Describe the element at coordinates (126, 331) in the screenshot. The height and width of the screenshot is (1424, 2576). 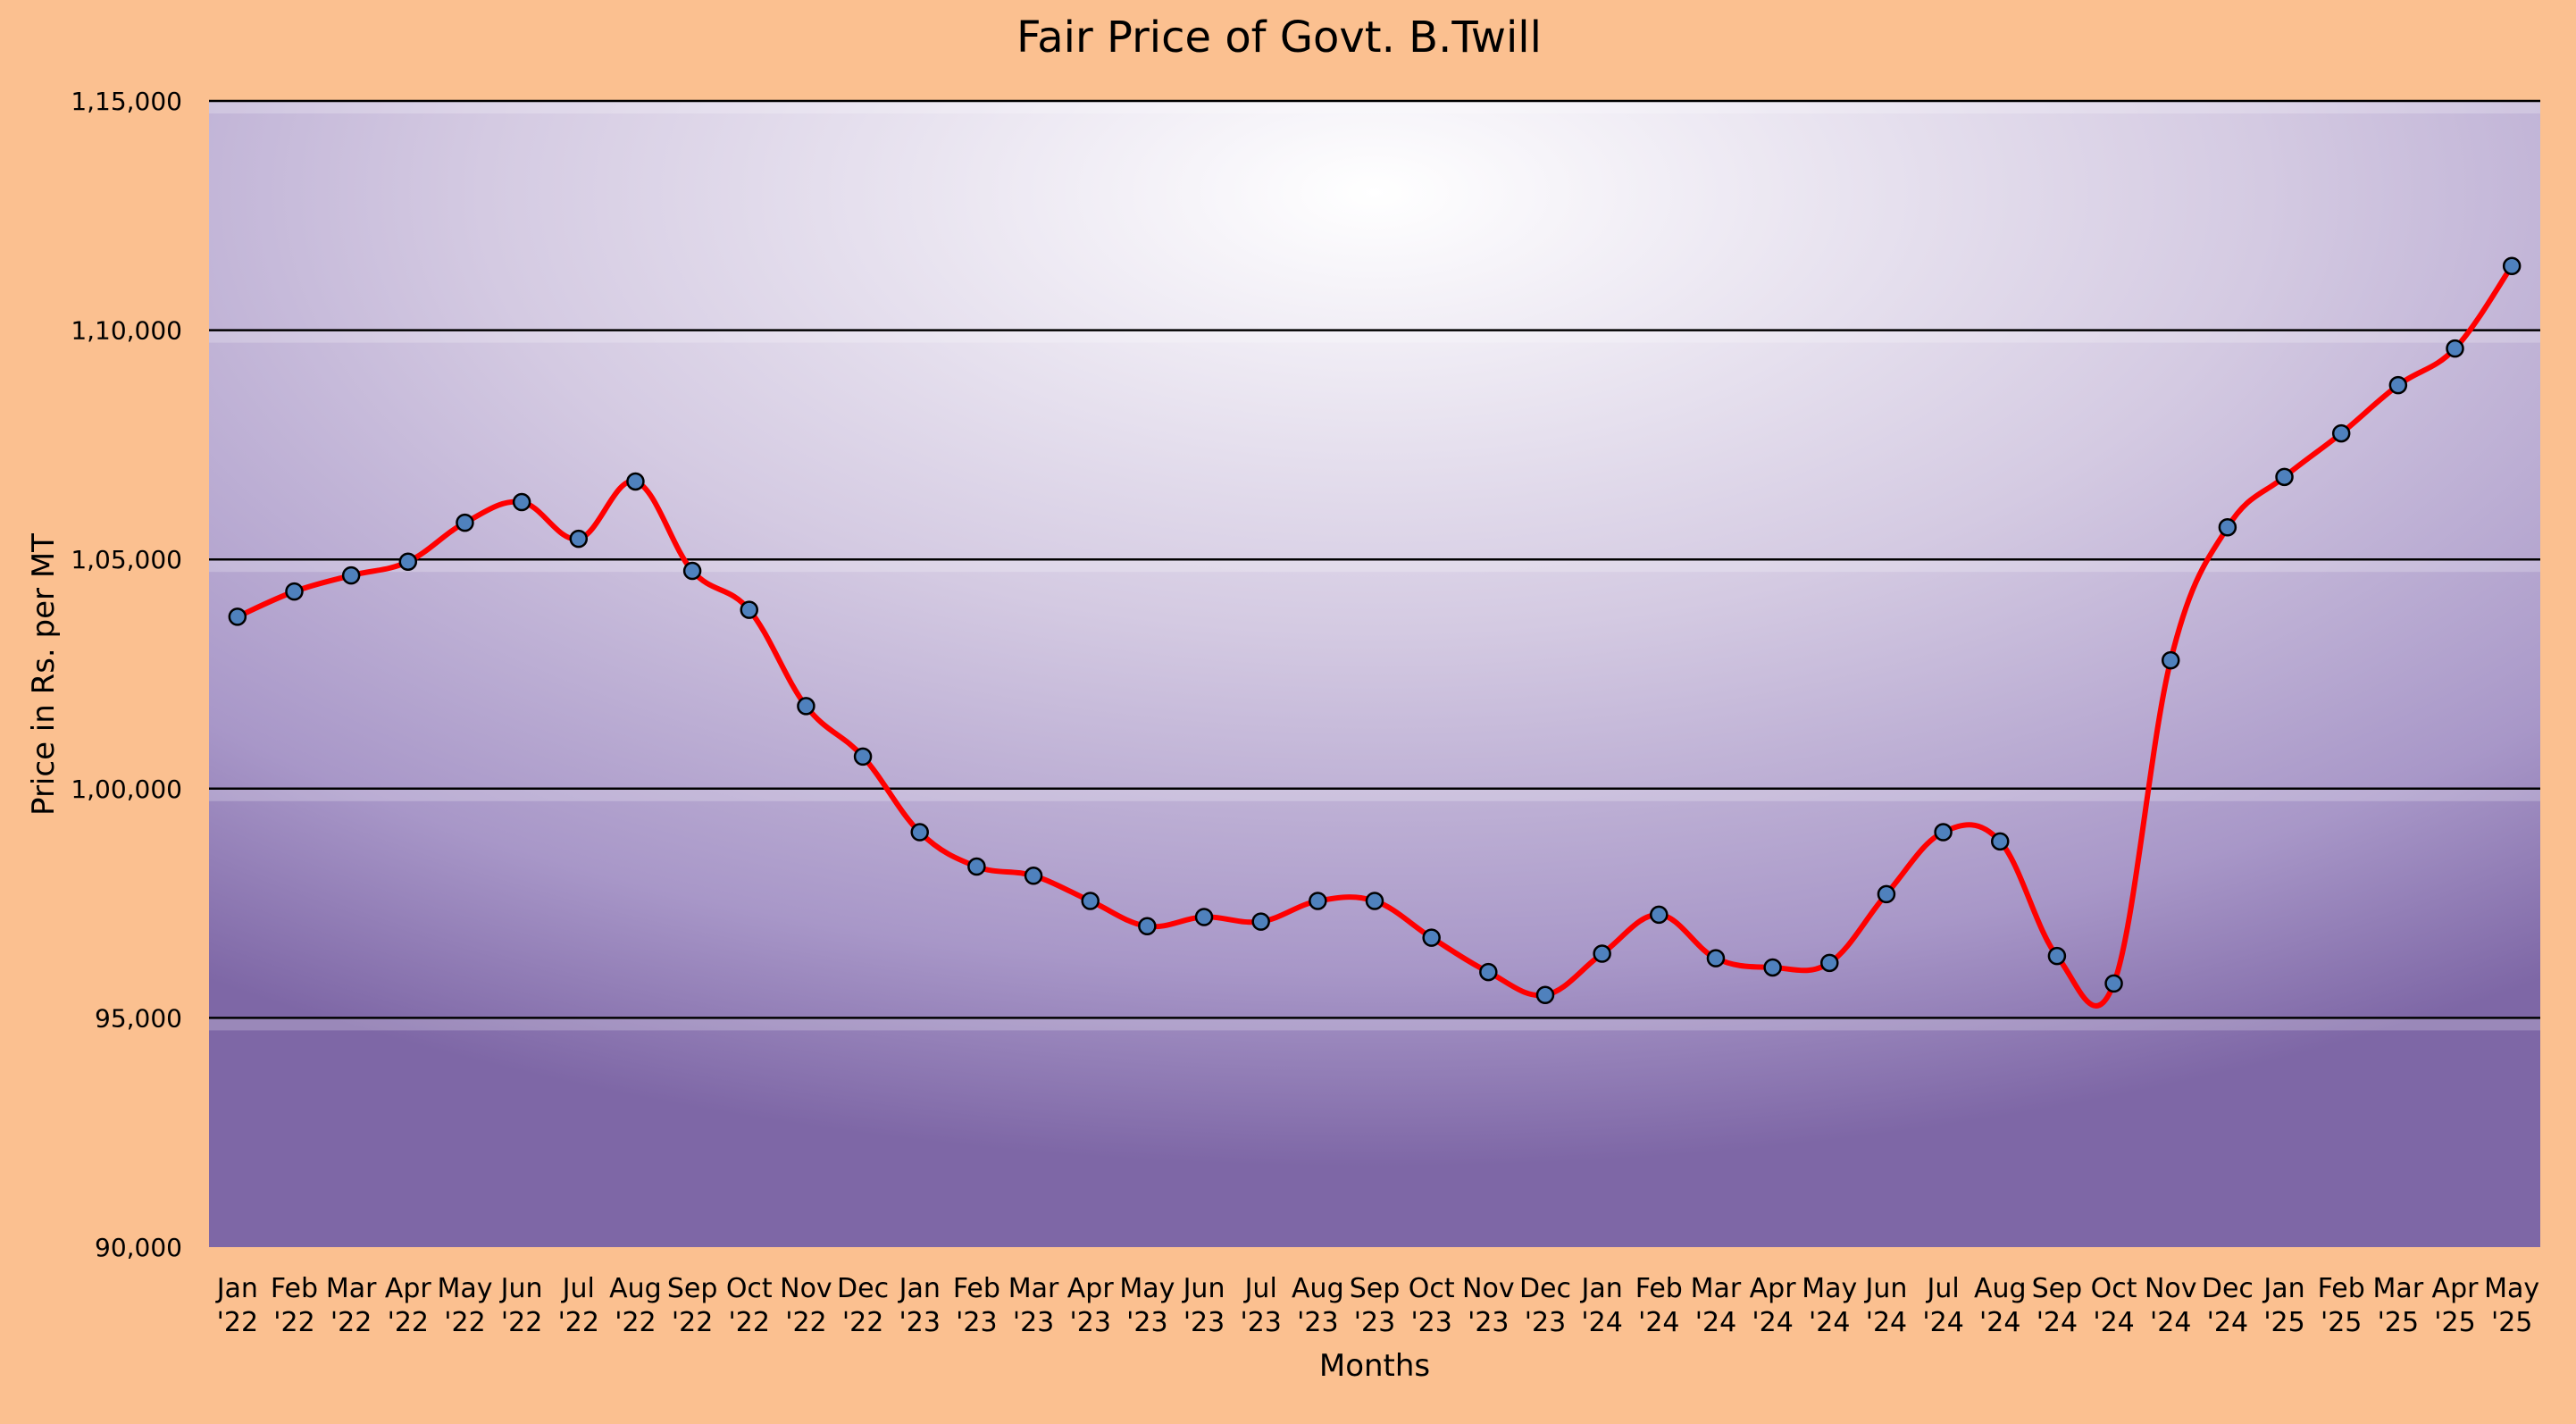
I see `y-tick-label: 1,10,000` at that location.